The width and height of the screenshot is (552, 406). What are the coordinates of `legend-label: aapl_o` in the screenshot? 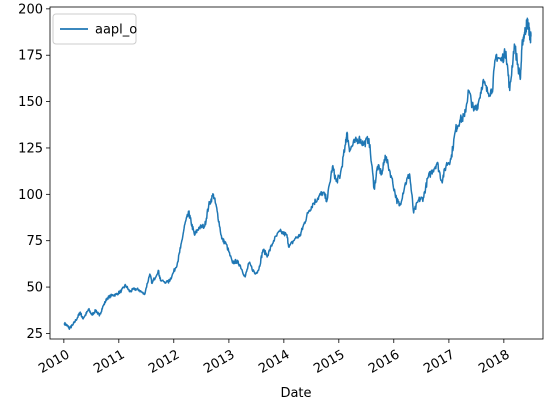 It's located at (116, 30).